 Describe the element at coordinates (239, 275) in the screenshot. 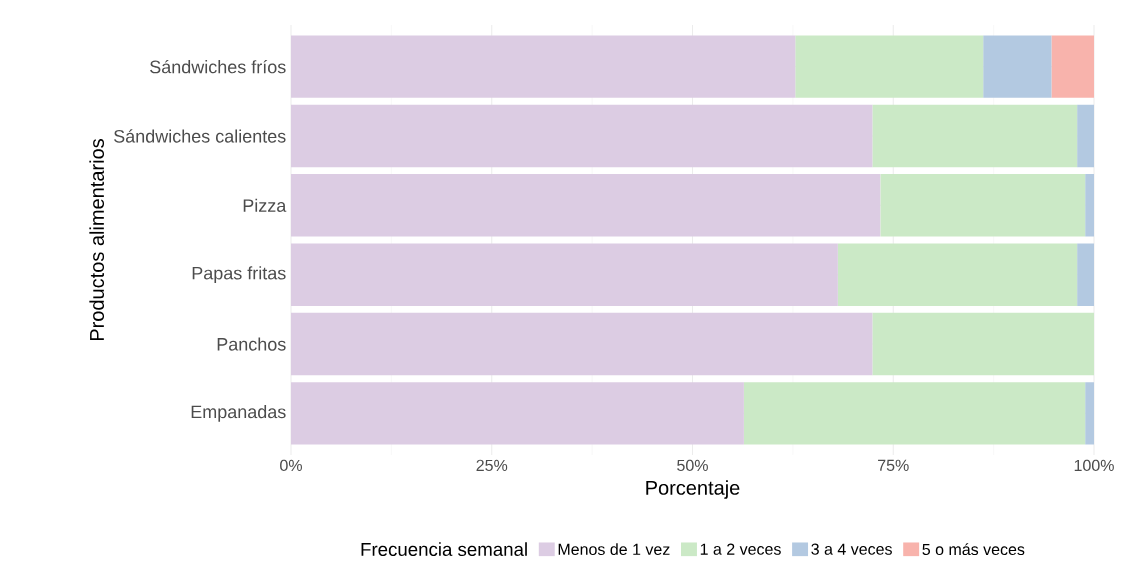

I see `y-tick-label: Papas fritas` at that location.